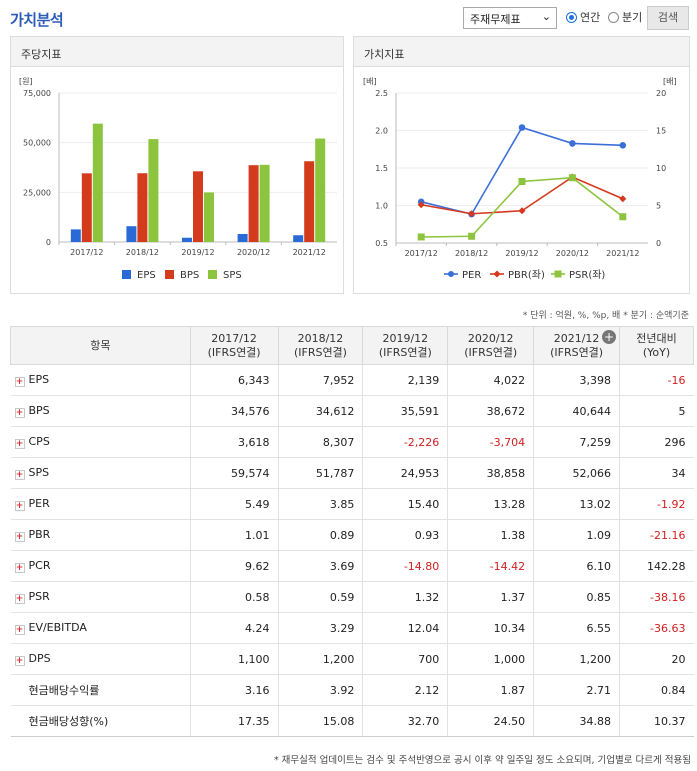 This screenshot has width=697, height=771. I want to click on header-col: 2020/12 (IFRS연결), so click(491, 345).